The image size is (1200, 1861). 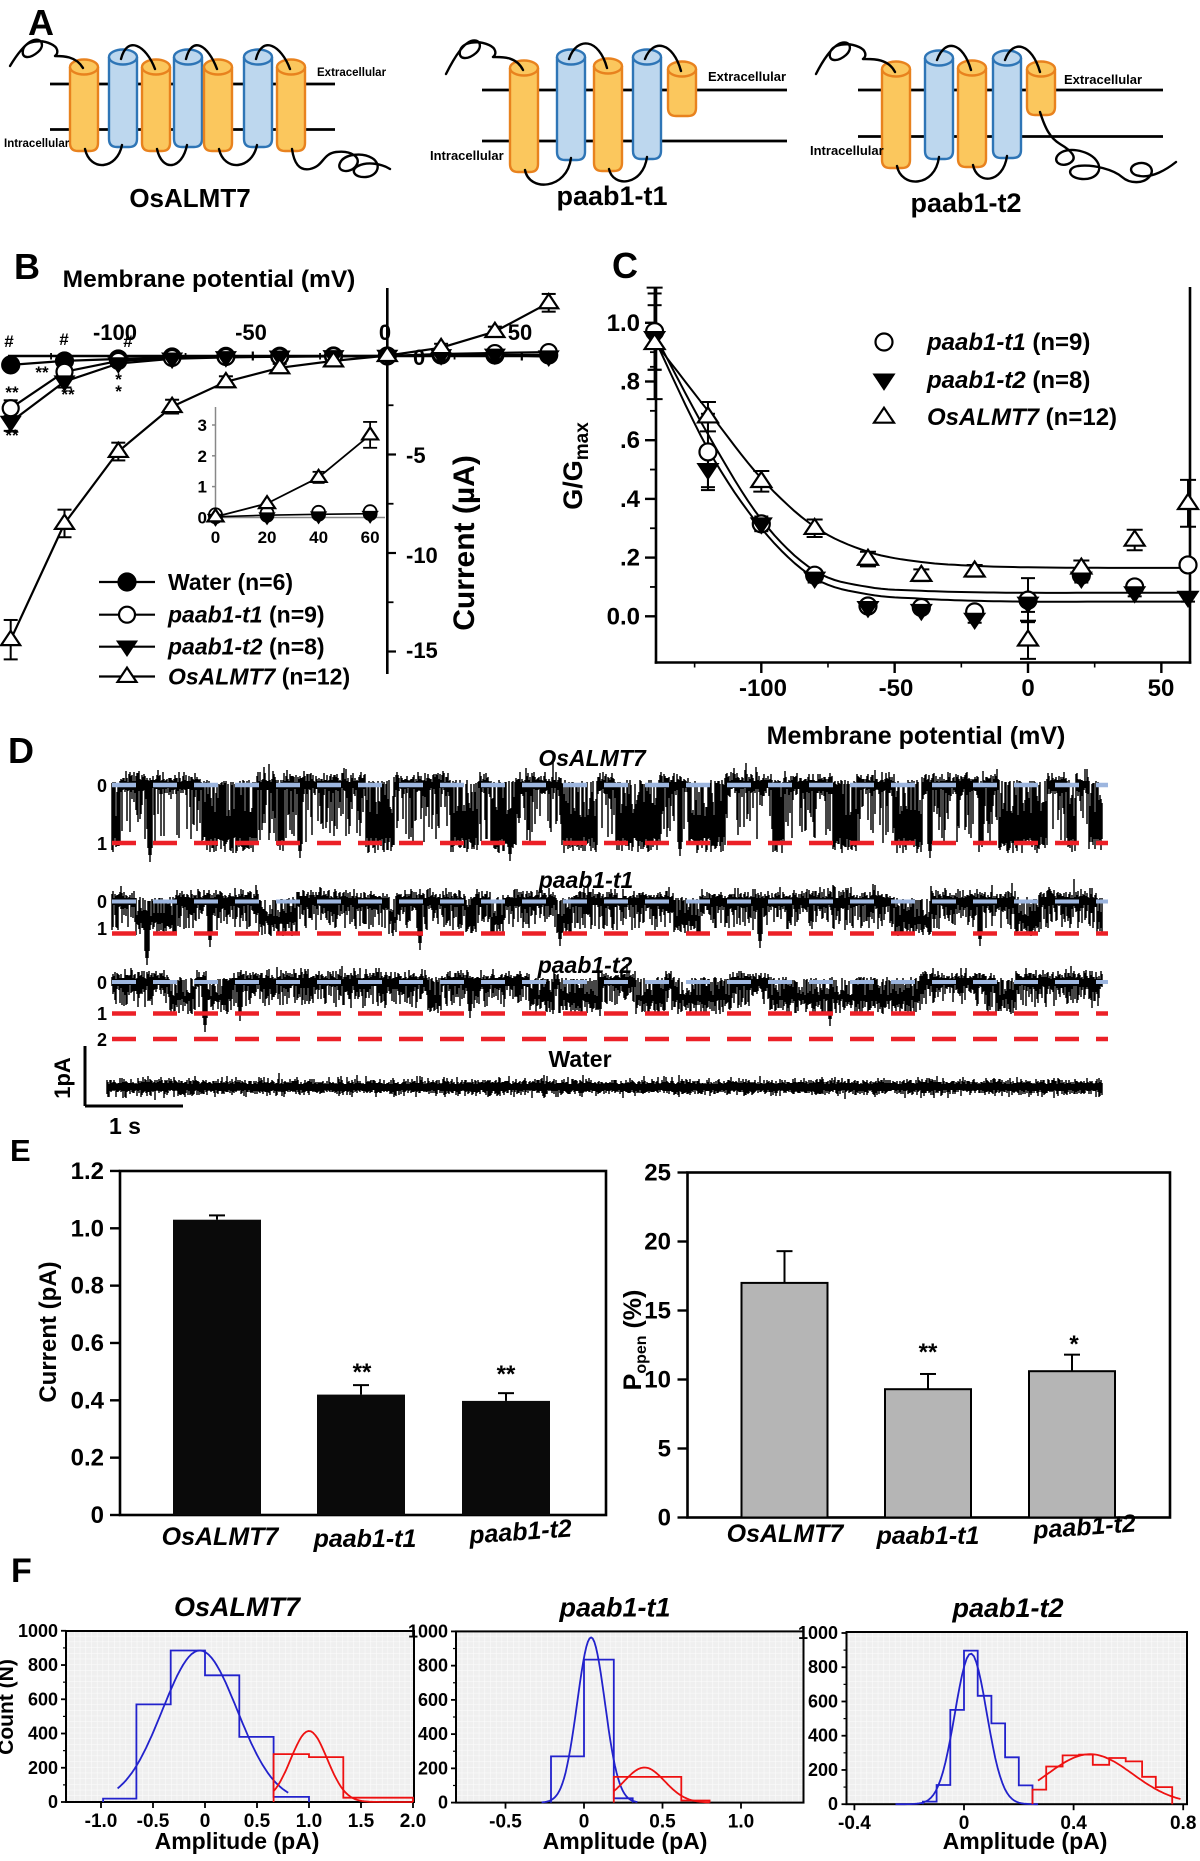 I want to click on svg-text: -1.0, so click(x=101, y=1821).